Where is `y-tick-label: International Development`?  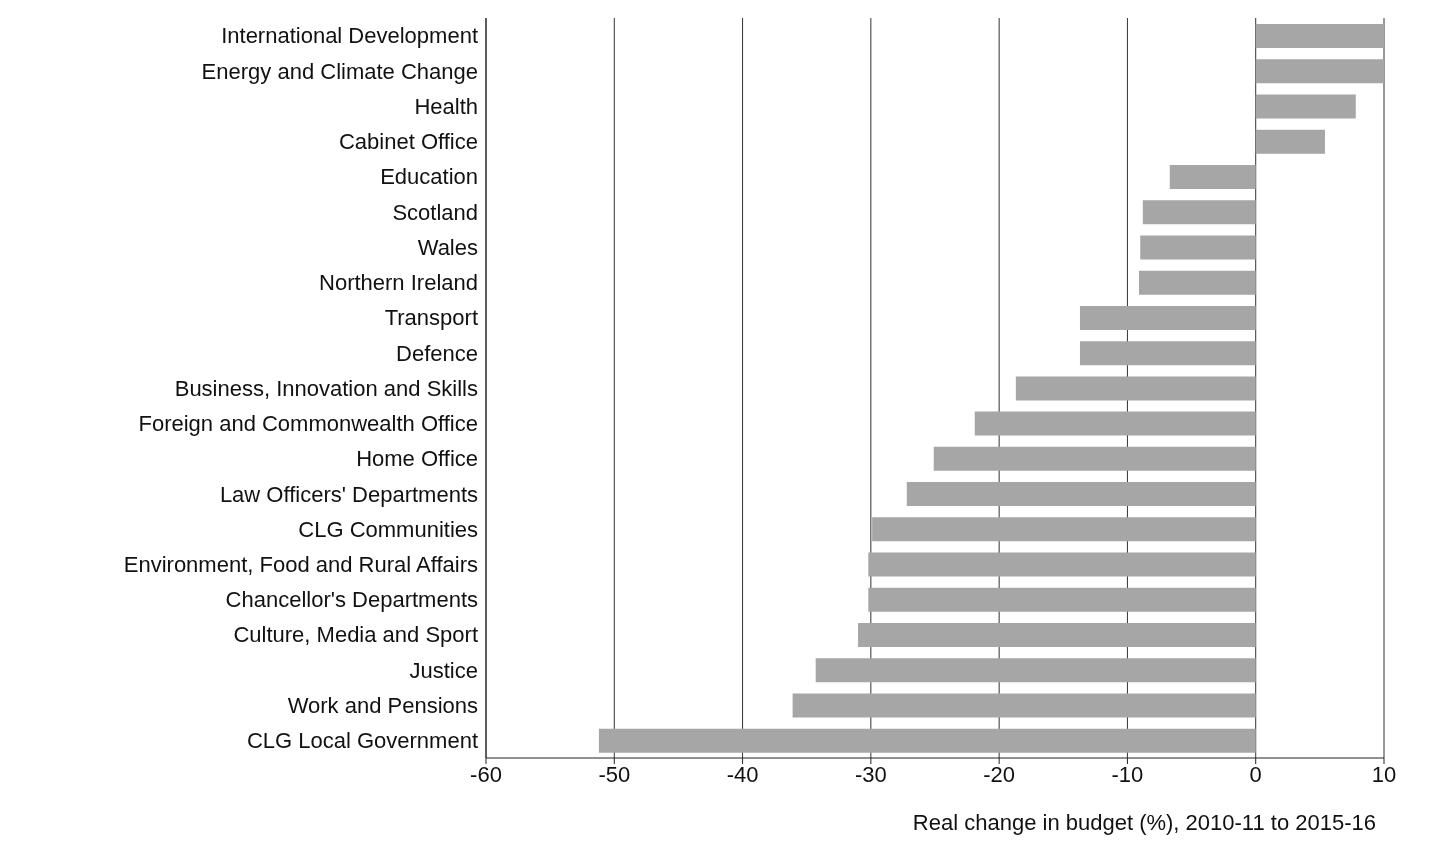 y-tick-label: International Development is located at coordinates (349, 36).